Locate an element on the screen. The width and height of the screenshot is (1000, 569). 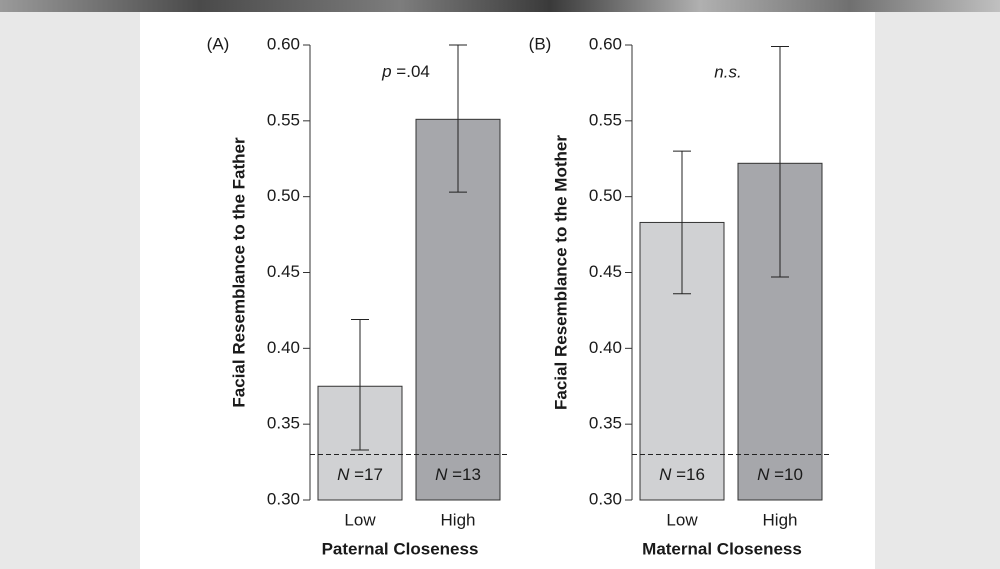
y-axis-label: Facial Resemblance to the Mother is located at coordinates (560, 272).